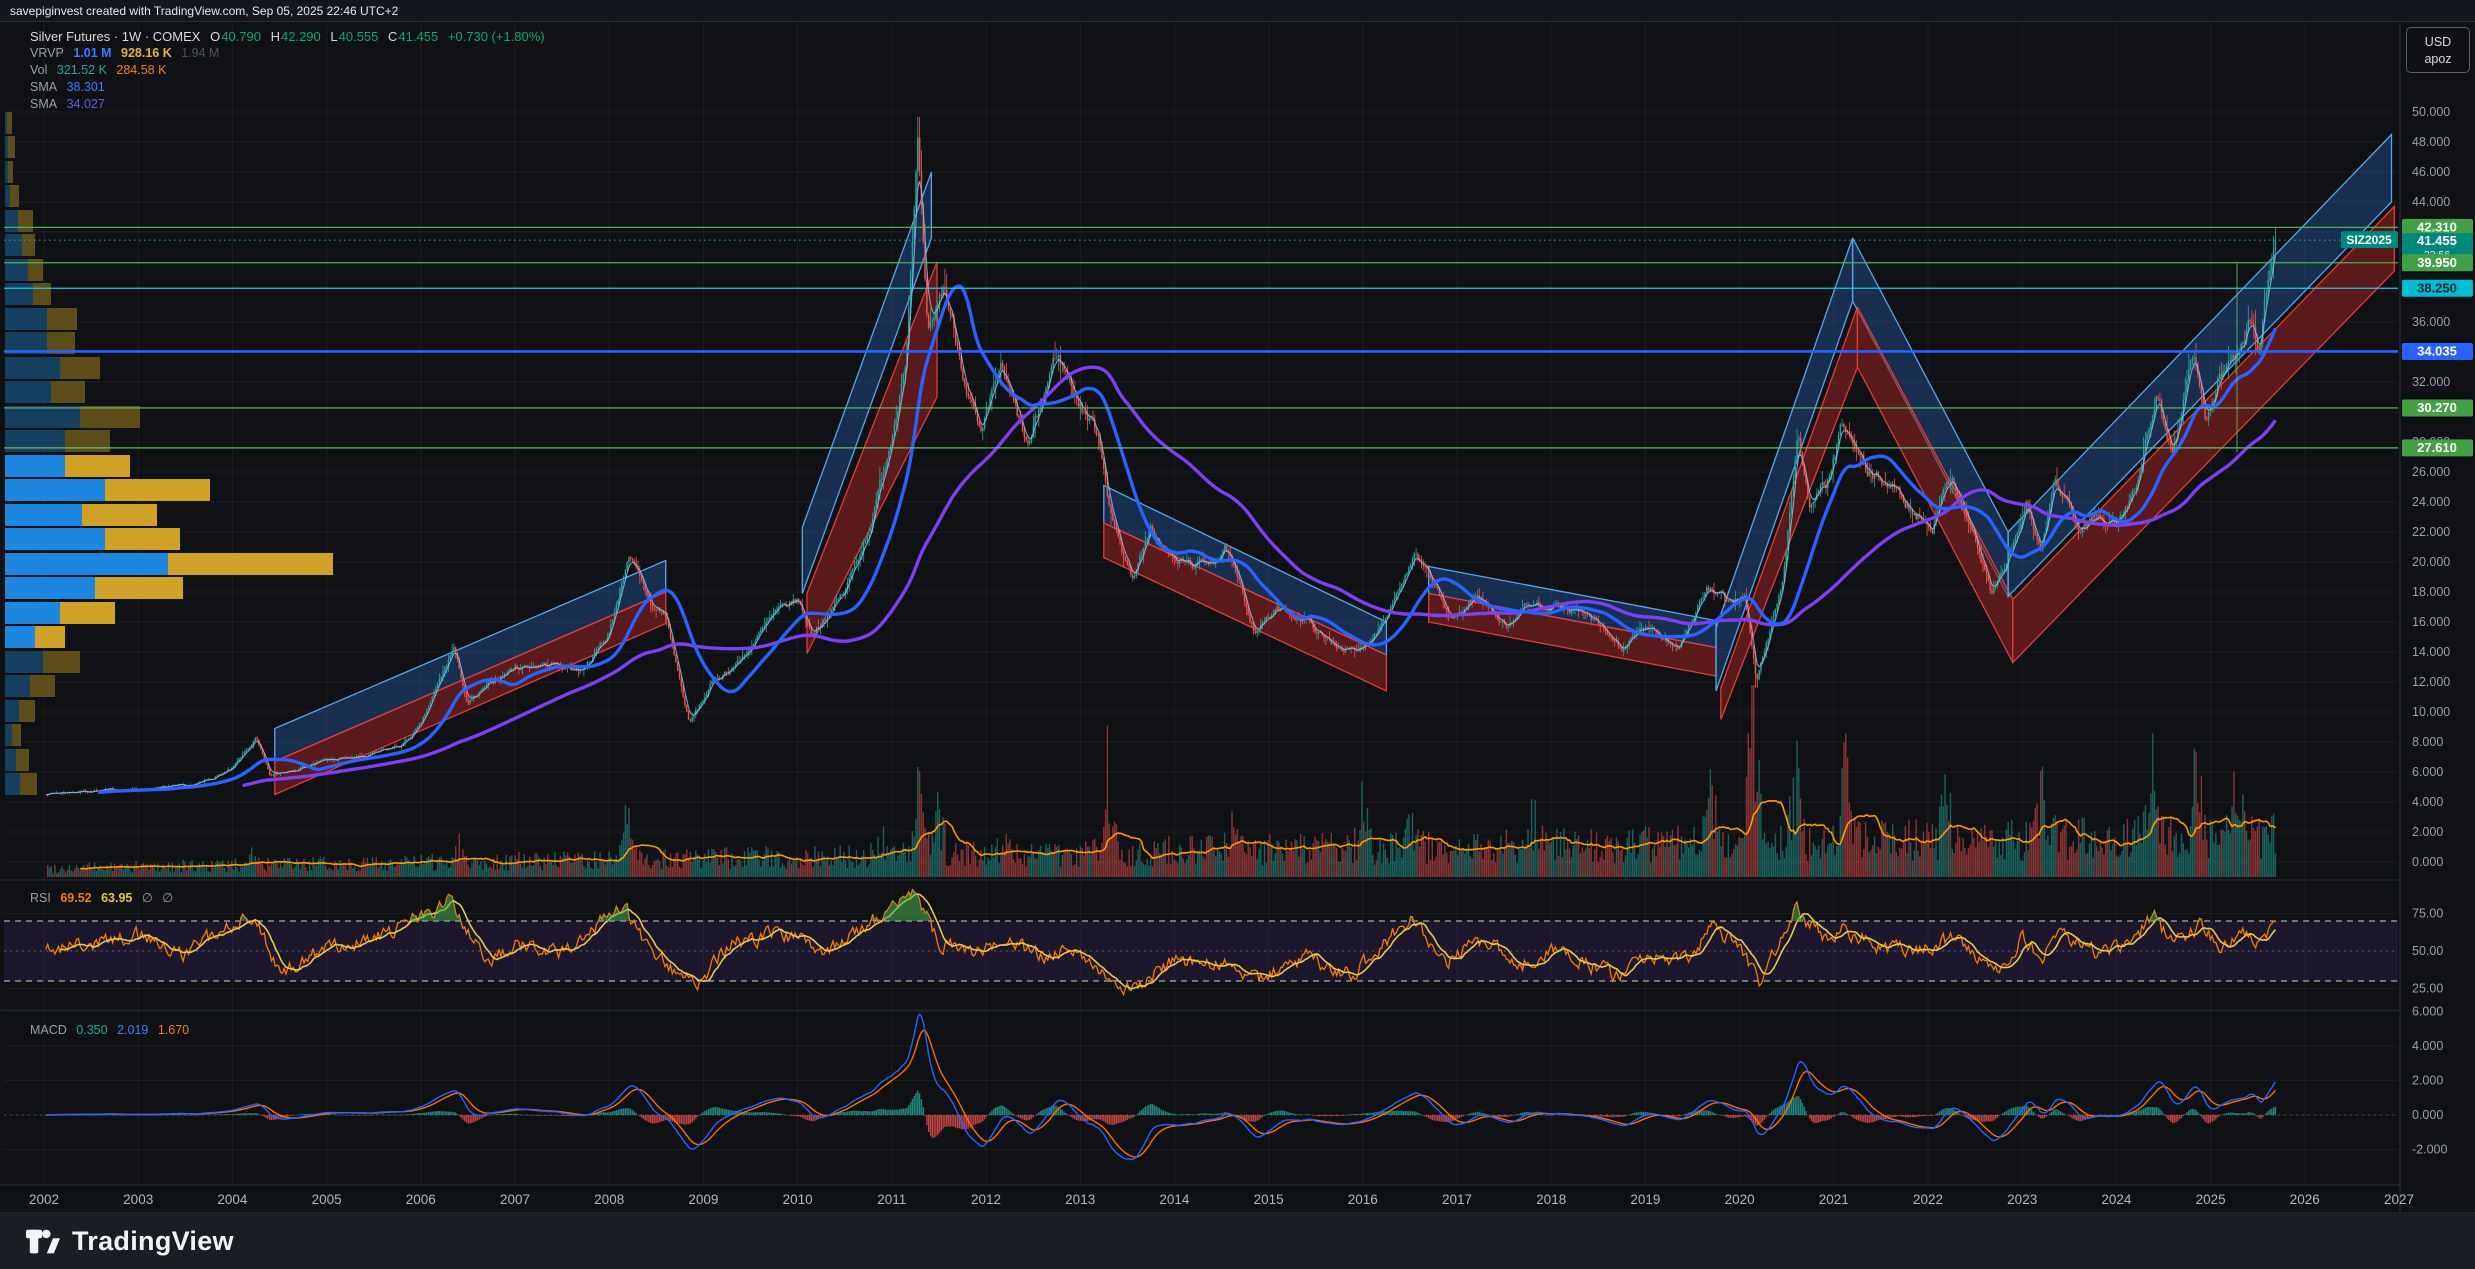 This screenshot has height=1269, width=2475. Describe the element at coordinates (2431, 592) in the screenshot. I see `svg-text: 18.000` at that location.